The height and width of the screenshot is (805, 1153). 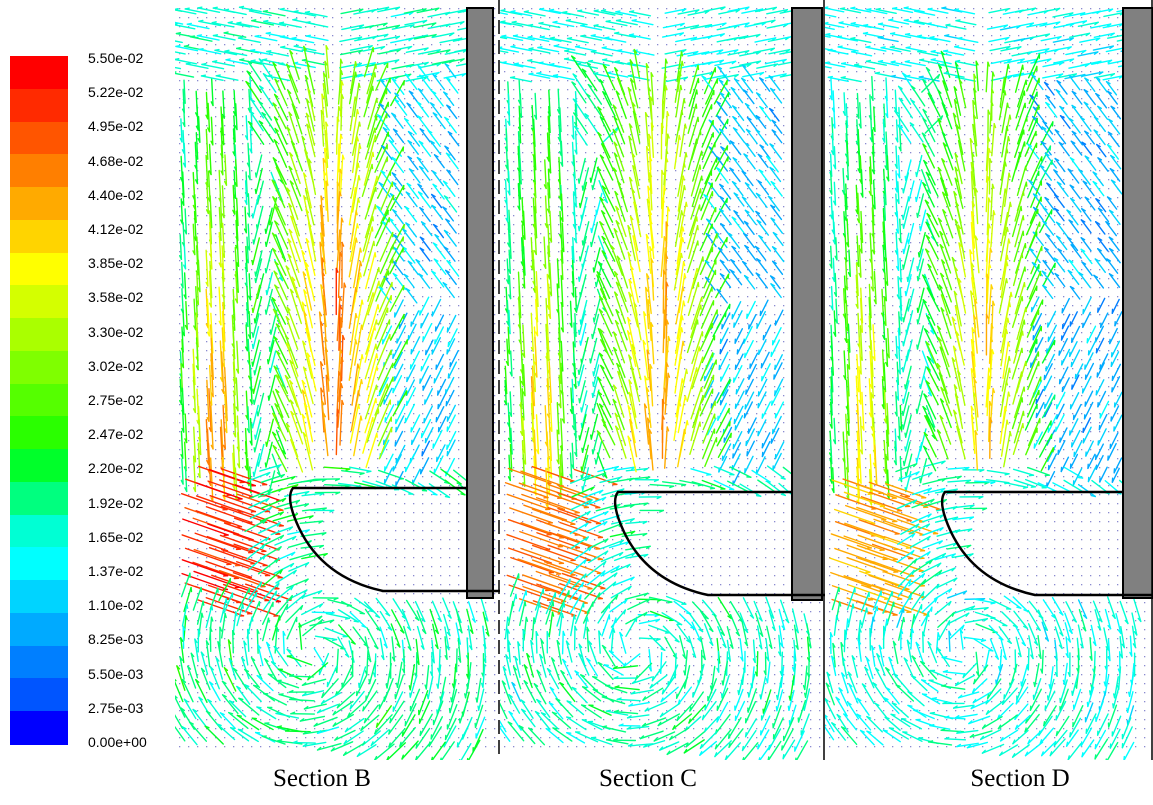 What do you see at coordinates (116, 571) in the screenshot?
I see `colorbar-tick-label: 1.37e-02` at bounding box center [116, 571].